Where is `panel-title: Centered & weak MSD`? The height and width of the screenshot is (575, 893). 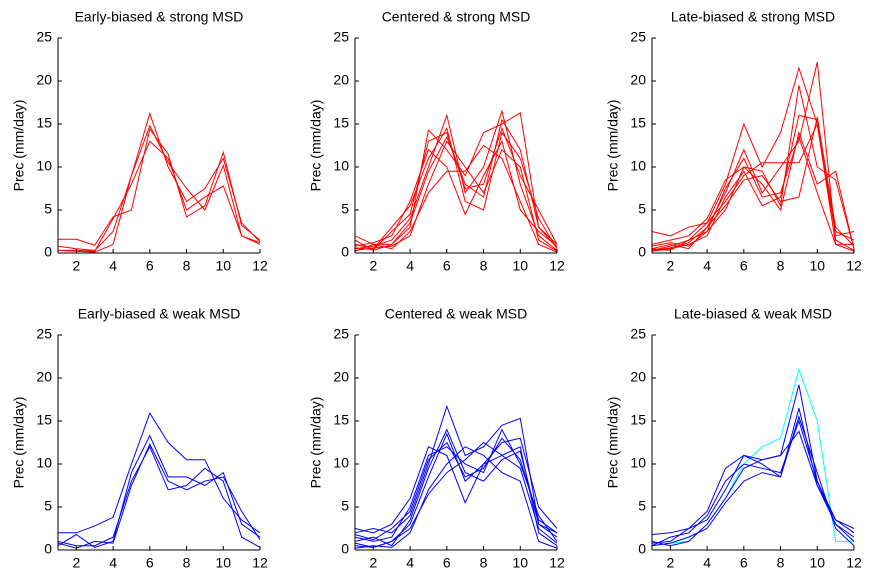
panel-title: Centered & weak MSD is located at coordinates (456, 314).